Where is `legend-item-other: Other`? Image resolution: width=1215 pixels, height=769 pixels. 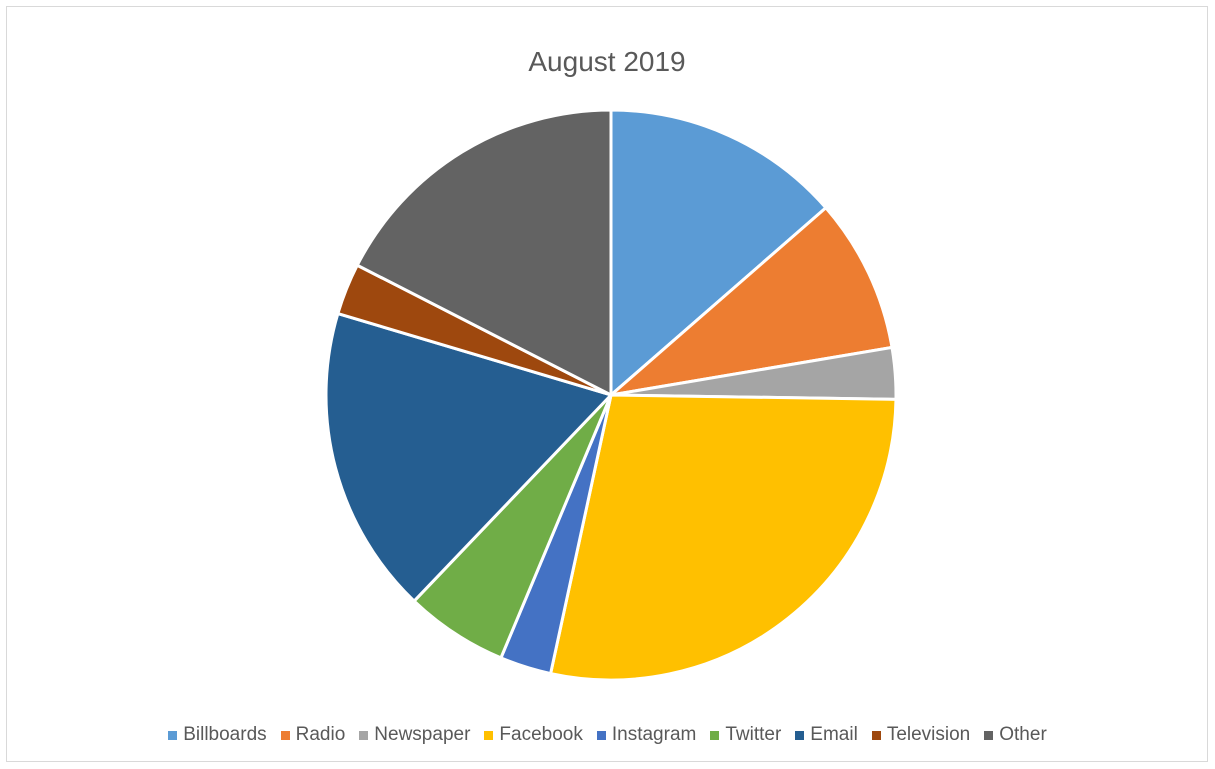 legend-item-other: Other is located at coordinates (1015, 735).